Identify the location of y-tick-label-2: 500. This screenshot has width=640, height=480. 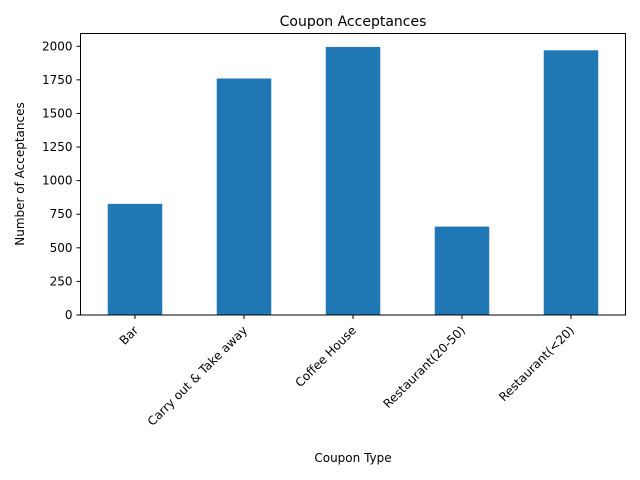
(61, 248).